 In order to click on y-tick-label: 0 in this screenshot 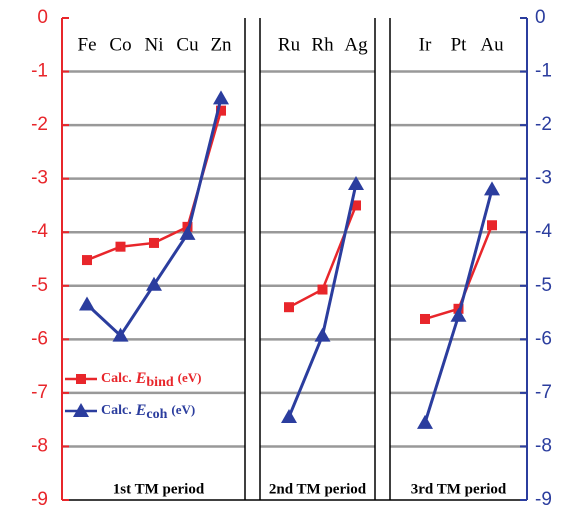, I will do `click(42, 17)`.